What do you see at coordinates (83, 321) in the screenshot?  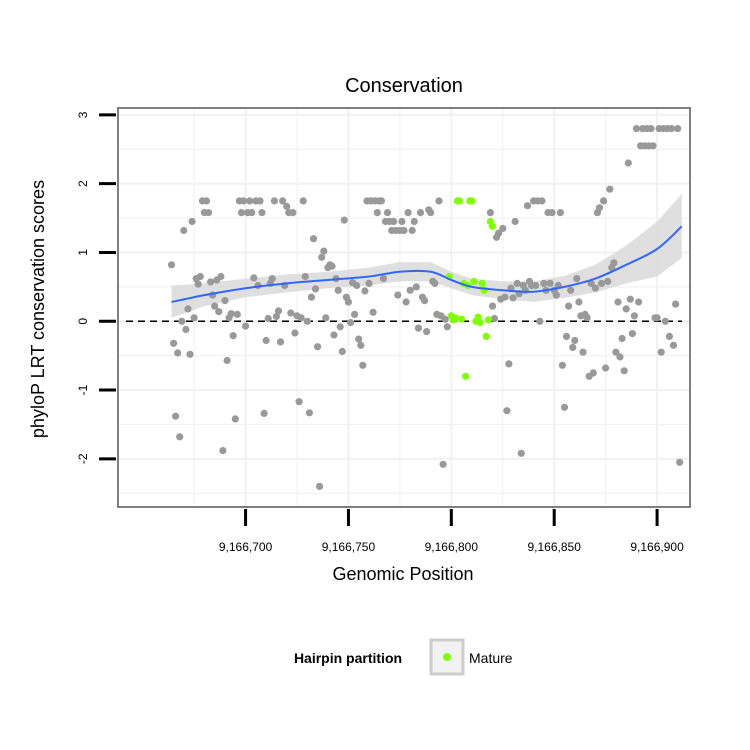 I see `y-tick-label: 0` at bounding box center [83, 321].